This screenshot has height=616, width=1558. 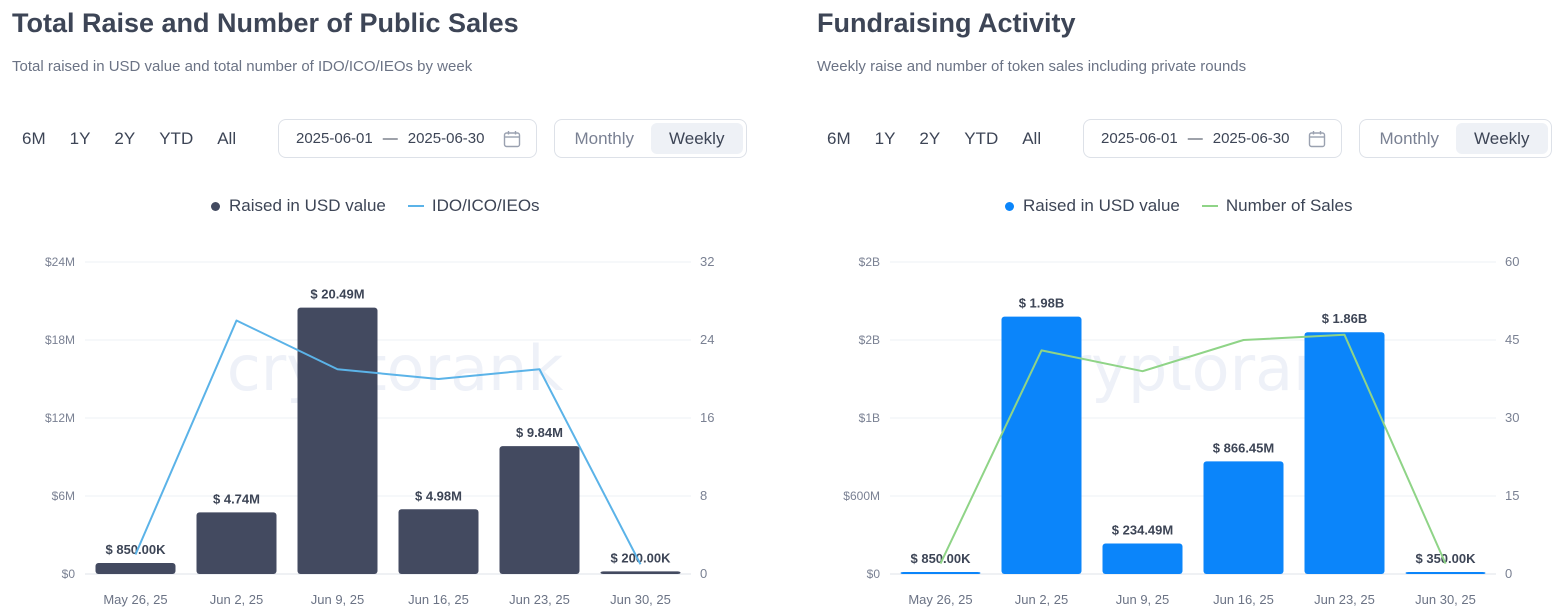 What do you see at coordinates (539, 432) in the screenshot?
I see `bar-data-label: $ 9.84M` at bounding box center [539, 432].